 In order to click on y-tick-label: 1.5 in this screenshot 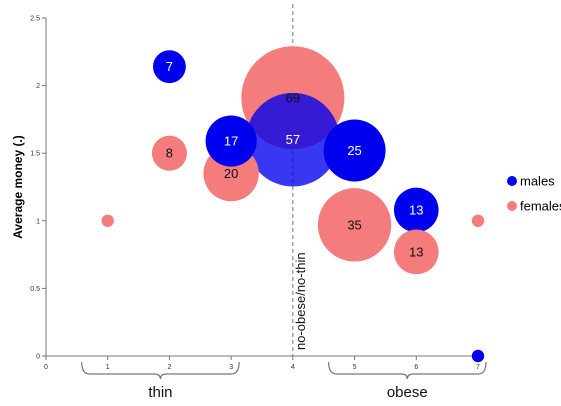, I will do `click(35, 154)`.